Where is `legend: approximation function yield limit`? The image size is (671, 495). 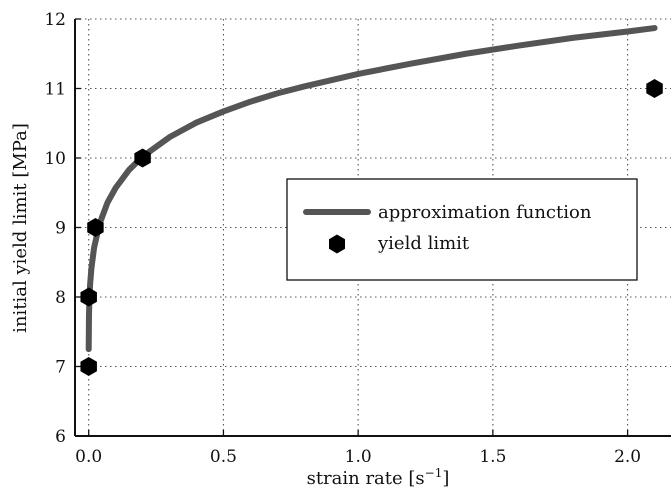
legend: approximation function yield limit is located at coordinates (462, 229).